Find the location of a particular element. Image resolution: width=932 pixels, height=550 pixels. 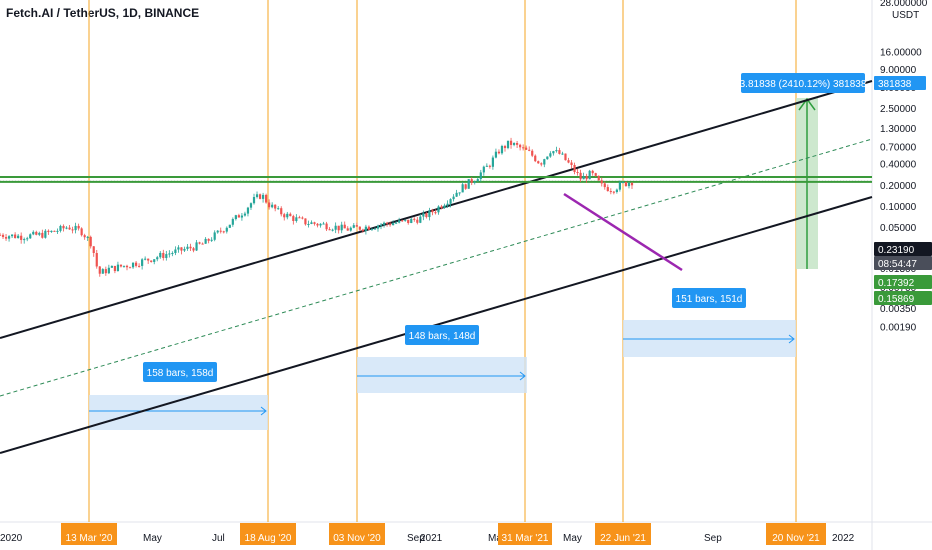

price-range-arrowhead is located at coordinates (807, 104).